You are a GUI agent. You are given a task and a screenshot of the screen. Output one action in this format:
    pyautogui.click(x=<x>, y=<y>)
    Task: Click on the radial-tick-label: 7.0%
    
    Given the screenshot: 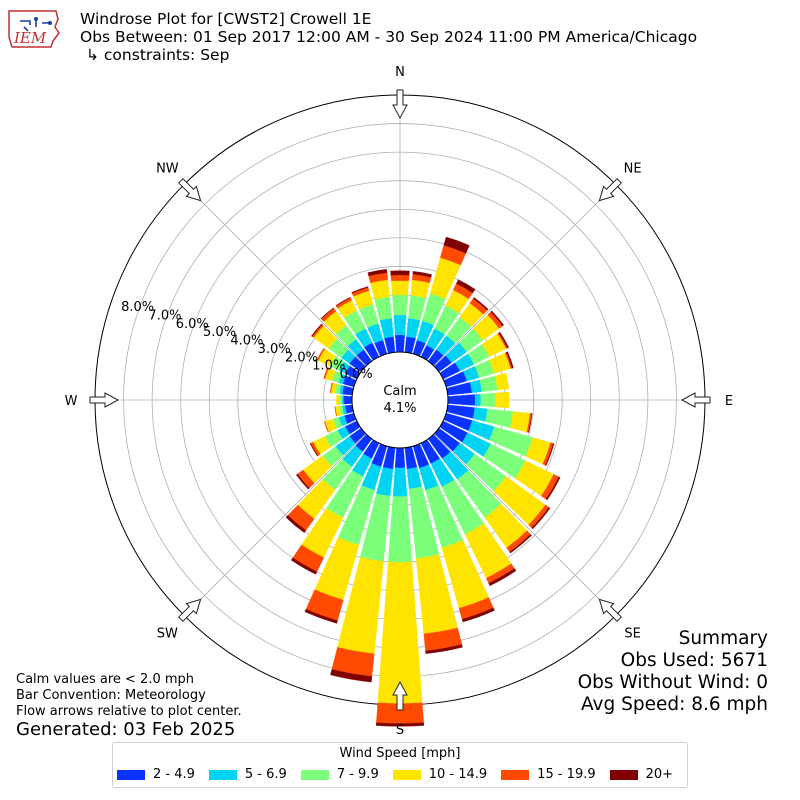 What is the action you would take?
    pyautogui.click(x=164, y=316)
    